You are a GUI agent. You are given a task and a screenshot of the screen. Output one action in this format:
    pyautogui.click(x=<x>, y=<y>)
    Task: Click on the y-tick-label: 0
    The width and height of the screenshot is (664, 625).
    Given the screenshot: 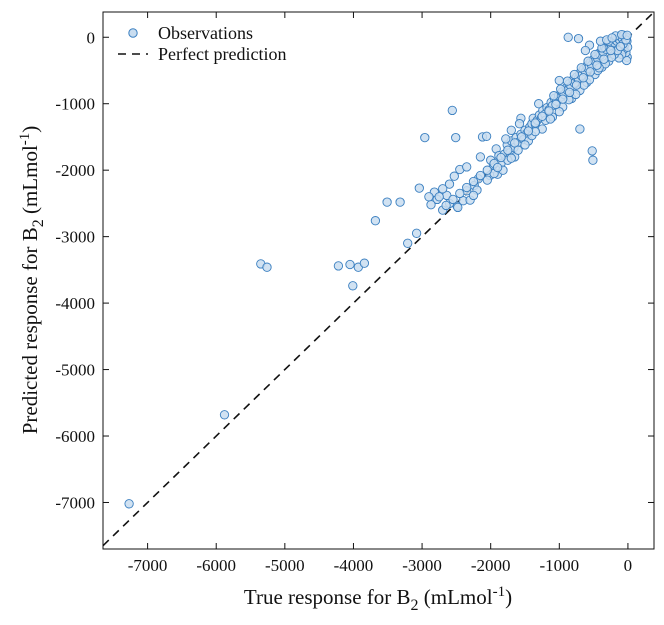 What is the action you would take?
    pyautogui.click(x=91, y=37)
    